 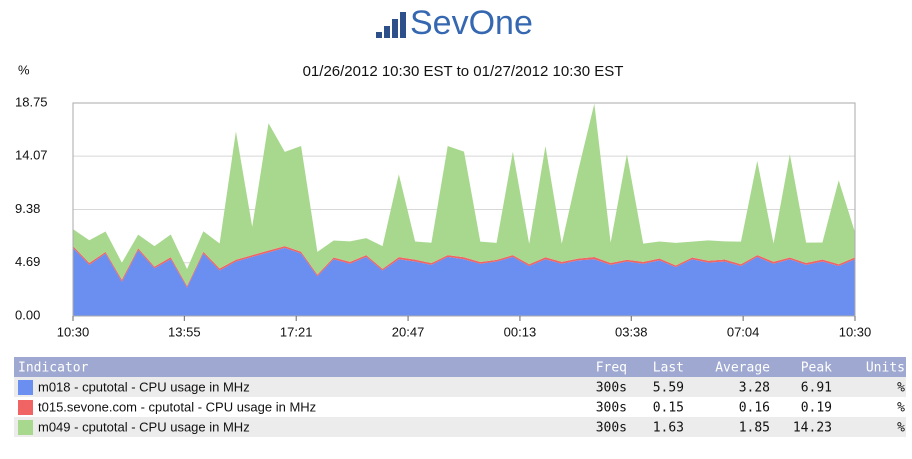 I want to click on x-tick-label: 13:55, so click(x=184, y=331).